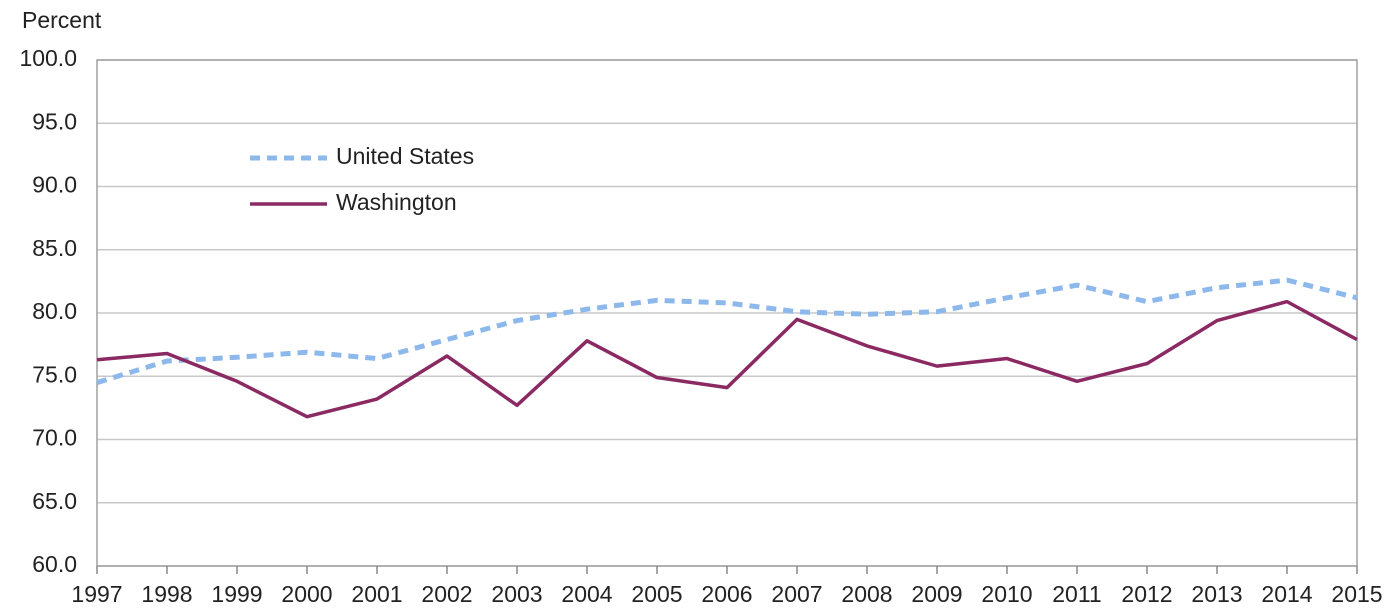 The image size is (1390, 610). Describe the element at coordinates (586, 594) in the screenshot. I see `x-tick-label: 2004` at that location.